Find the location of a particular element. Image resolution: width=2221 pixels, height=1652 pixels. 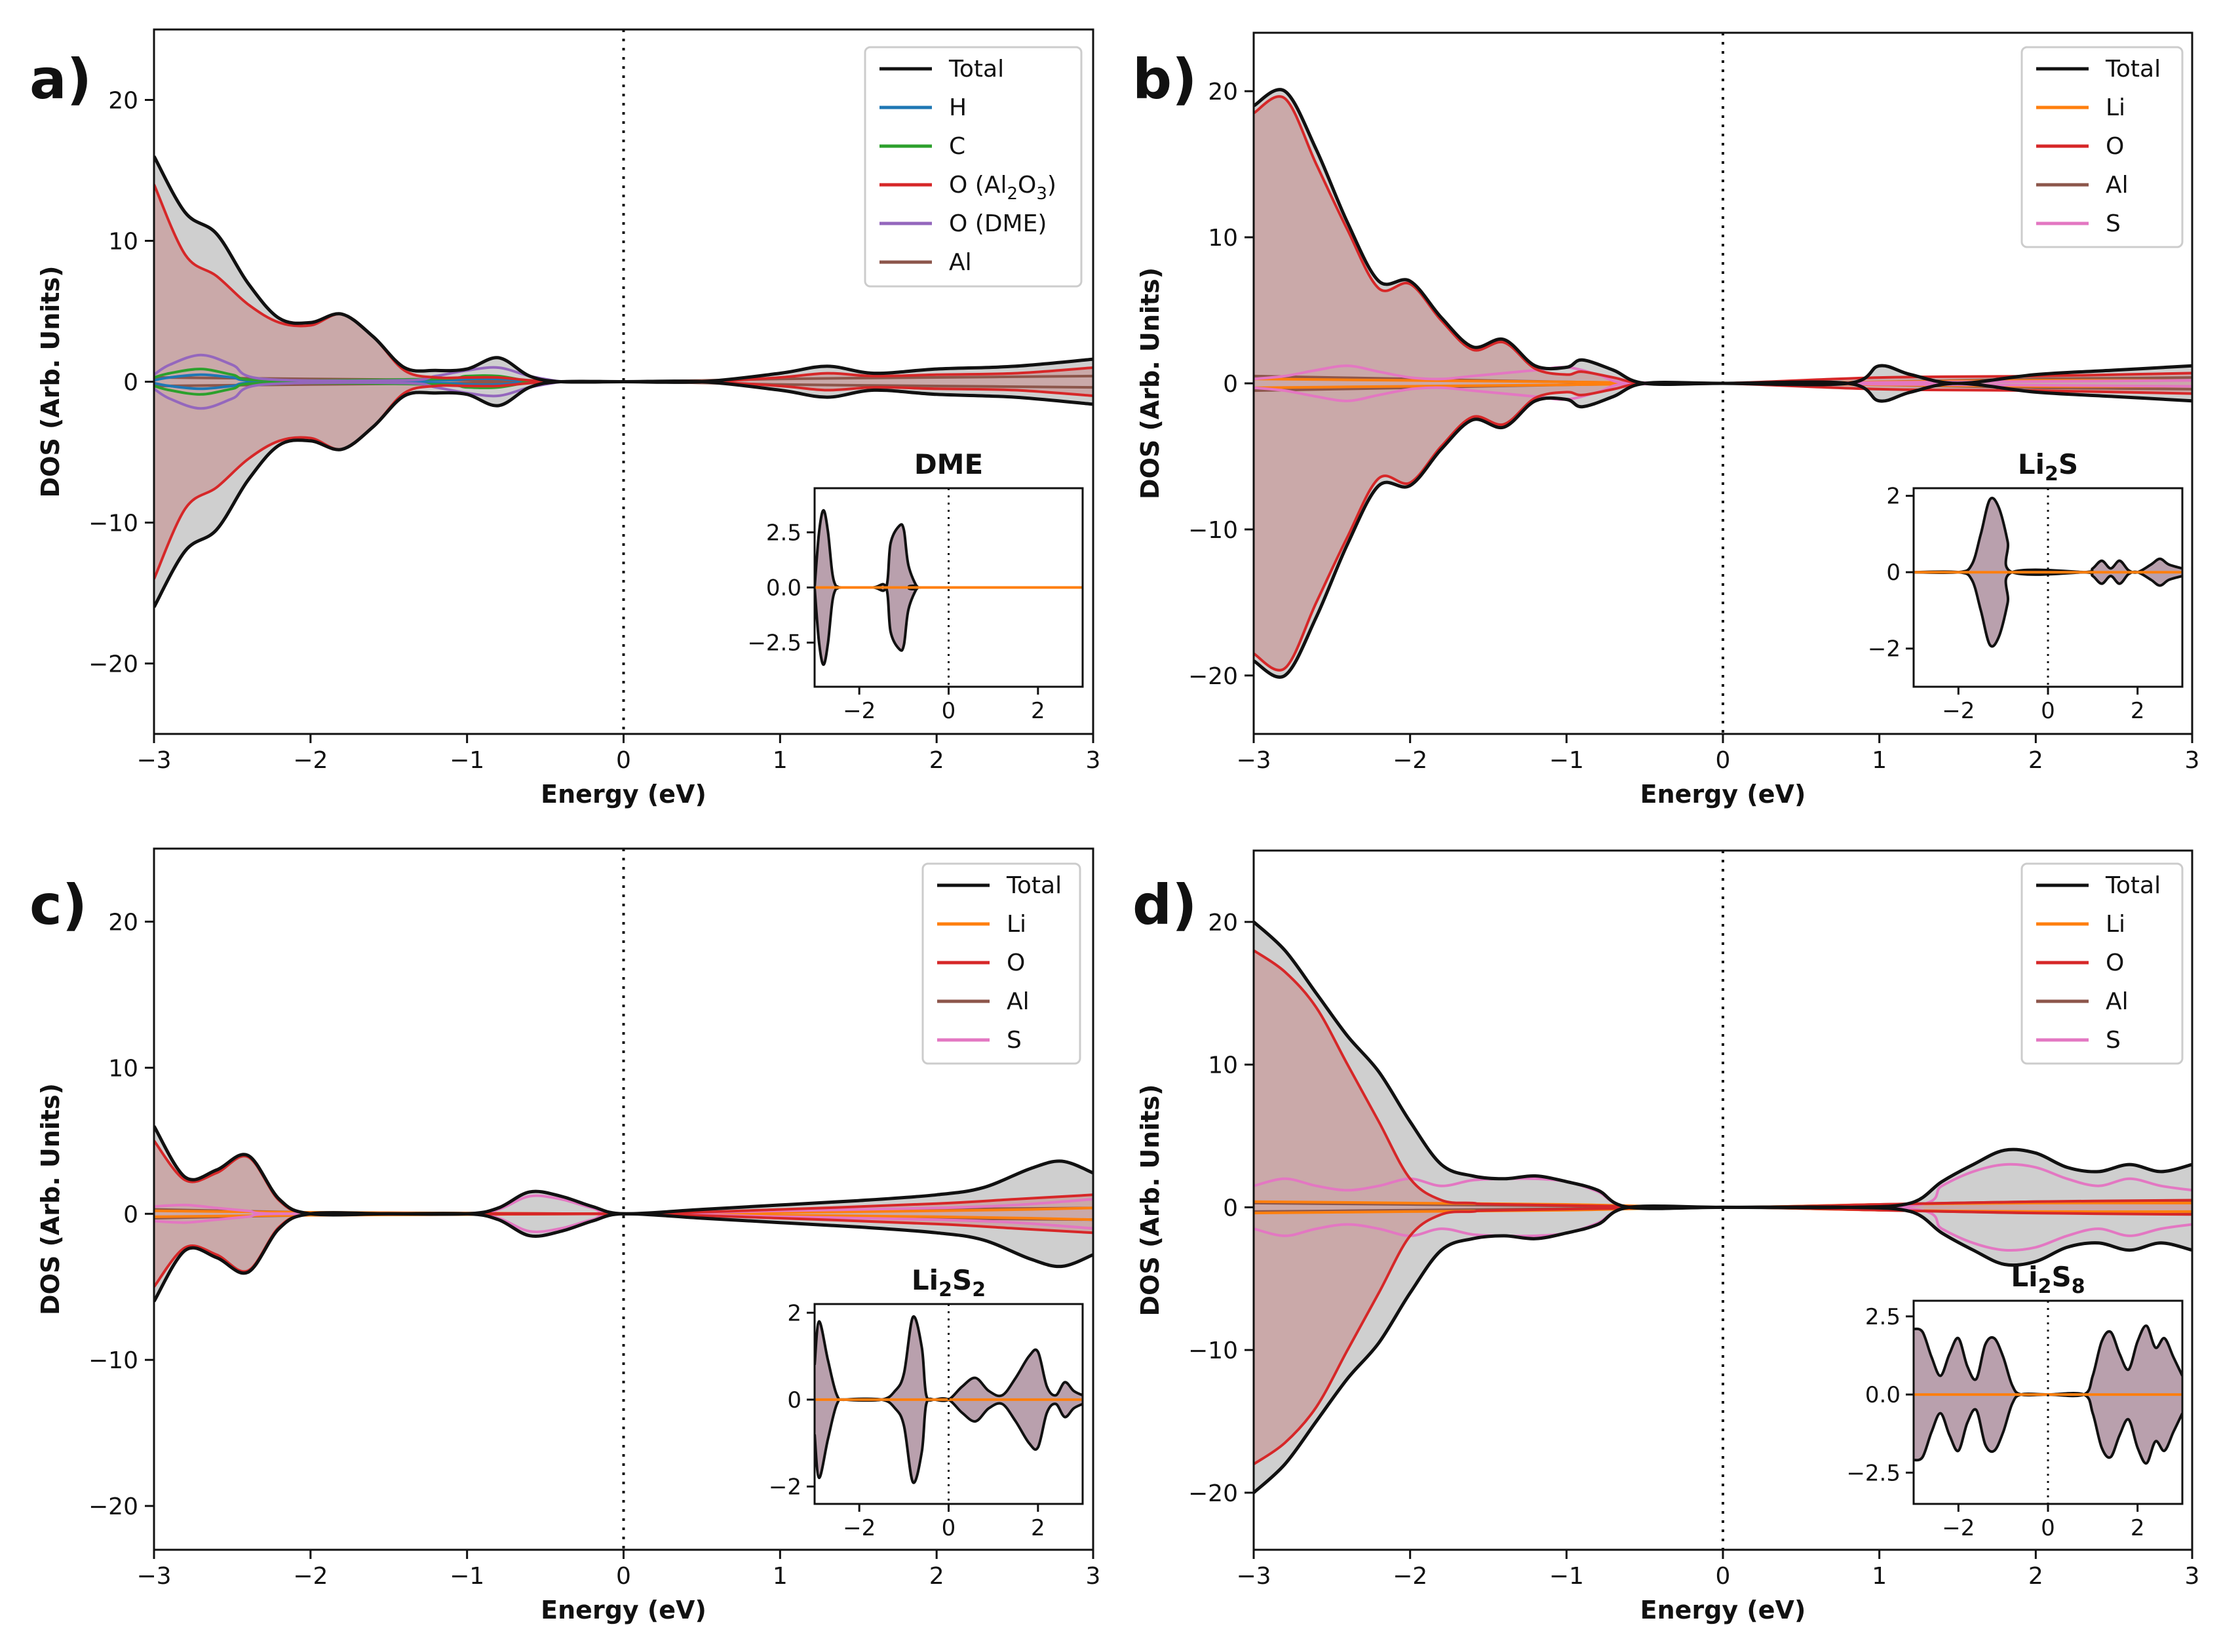

series-line-o-al2o3--up is located at coordinates (623, 283).